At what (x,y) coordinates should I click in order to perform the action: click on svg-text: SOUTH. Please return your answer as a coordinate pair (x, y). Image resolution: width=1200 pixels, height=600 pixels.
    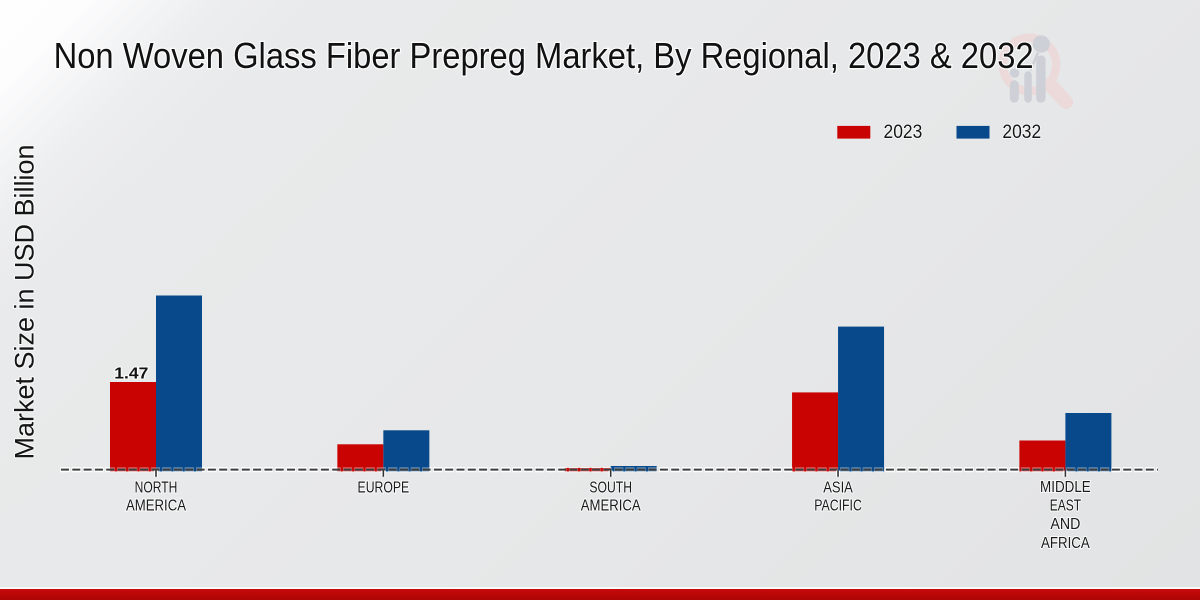
    Looking at the image, I should click on (610, 487).